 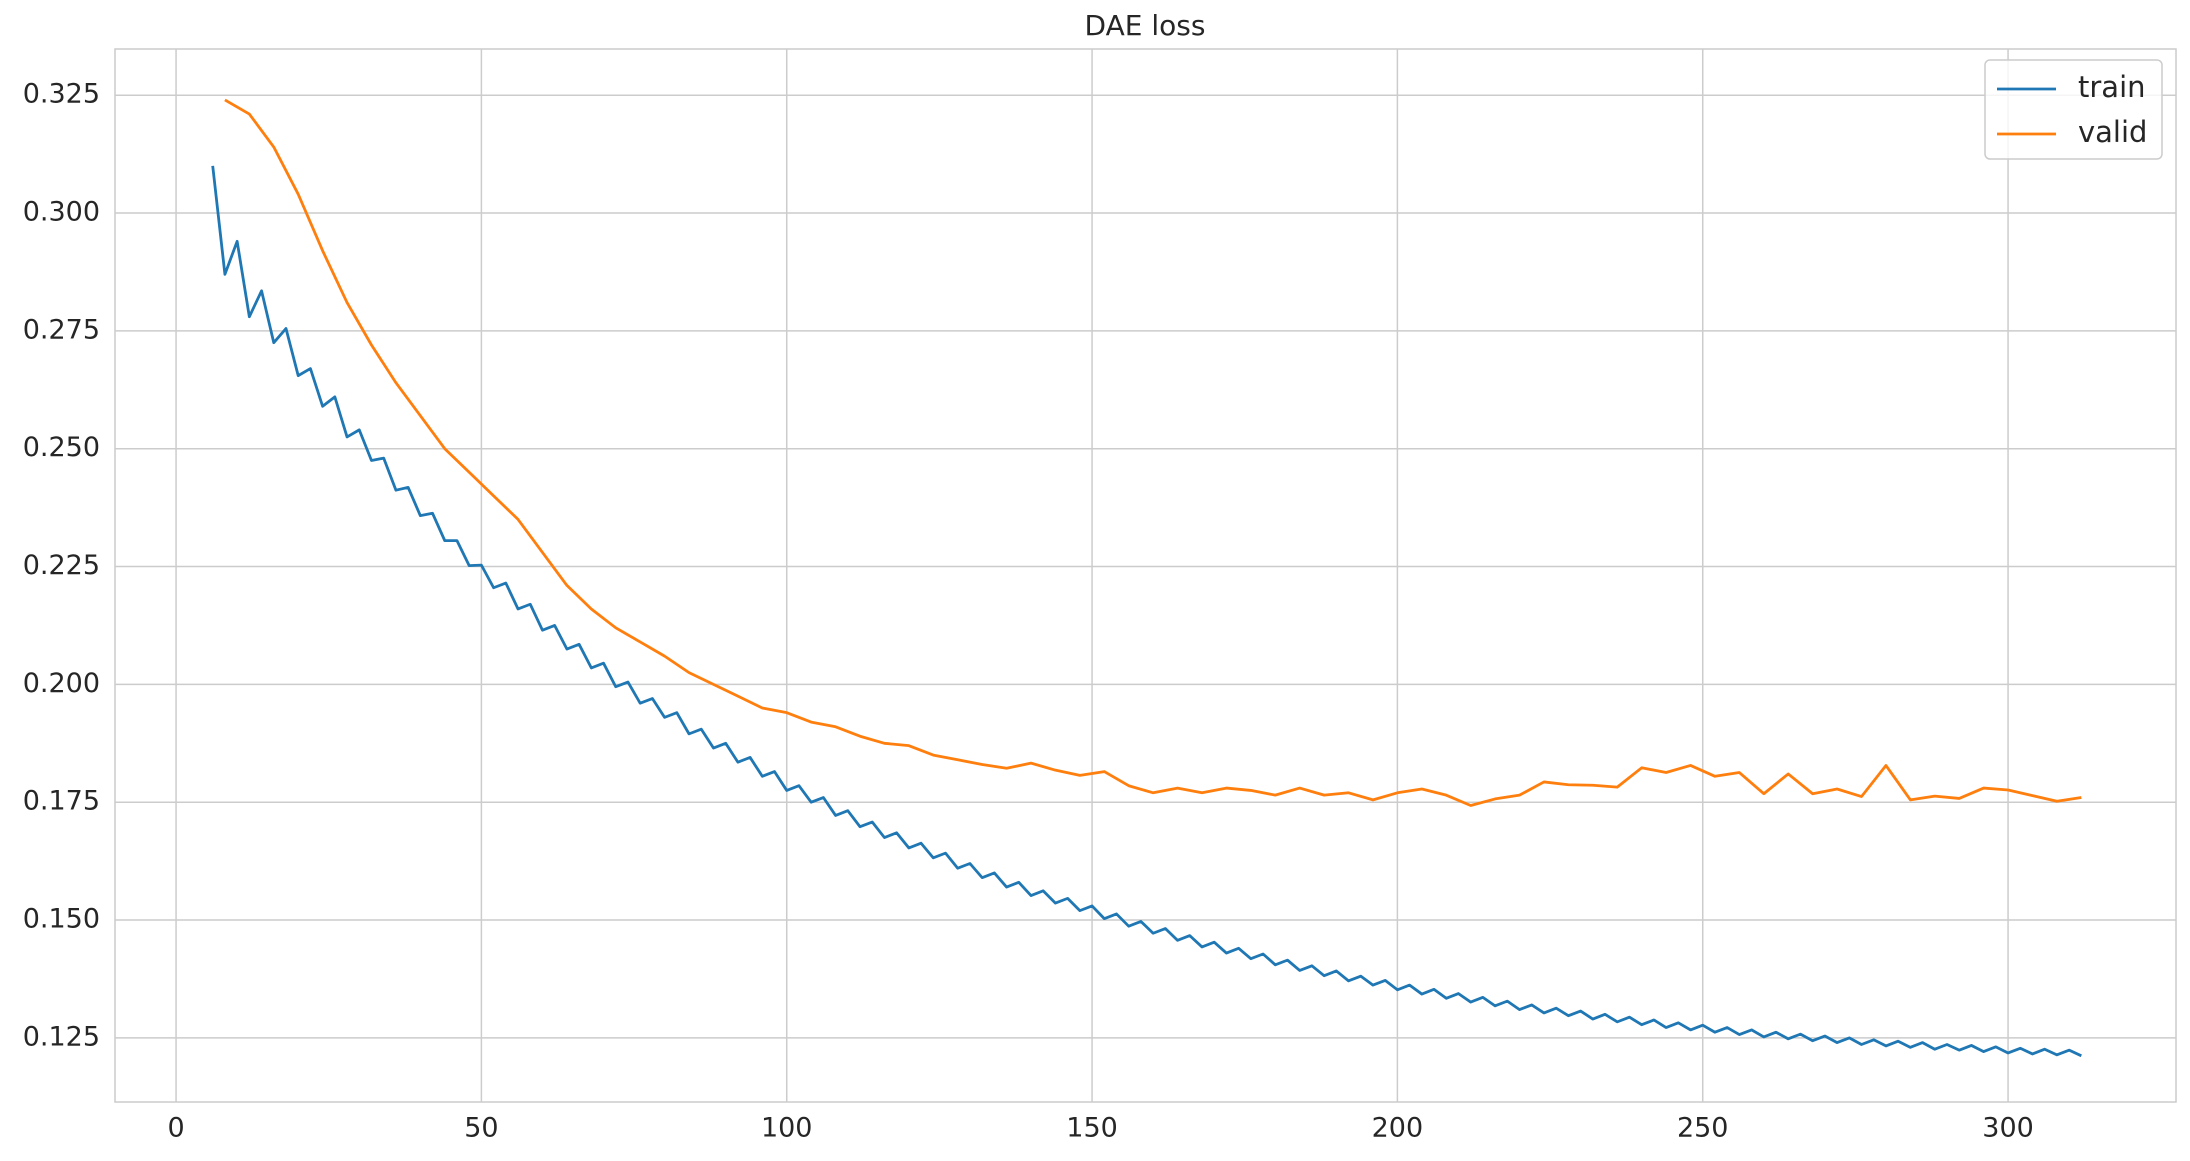 I want to click on y-tick-label: 0.125, so click(x=61, y=1036).